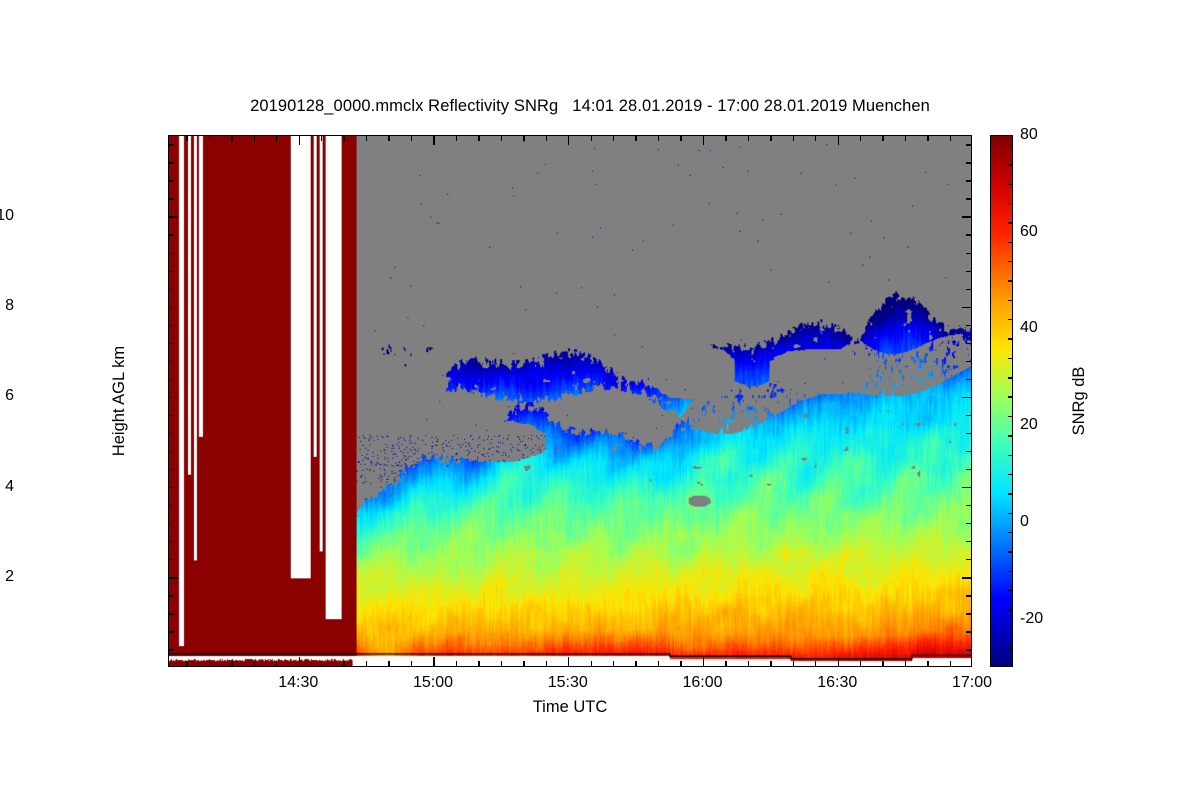 The height and width of the screenshot is (800, 1200). Describe the element at coordinates (567, 682) in the screenshot. I see `x-axis-tick-label: 15:30` at that location.